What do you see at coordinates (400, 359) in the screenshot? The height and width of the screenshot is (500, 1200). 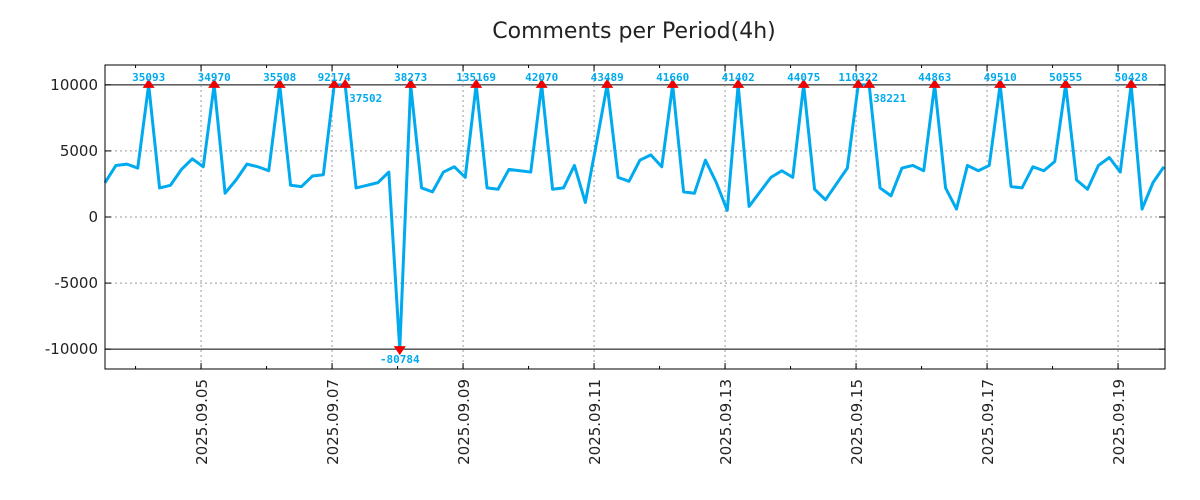 I see `trough-value-label: -80784` at bounding box center [400, 359].